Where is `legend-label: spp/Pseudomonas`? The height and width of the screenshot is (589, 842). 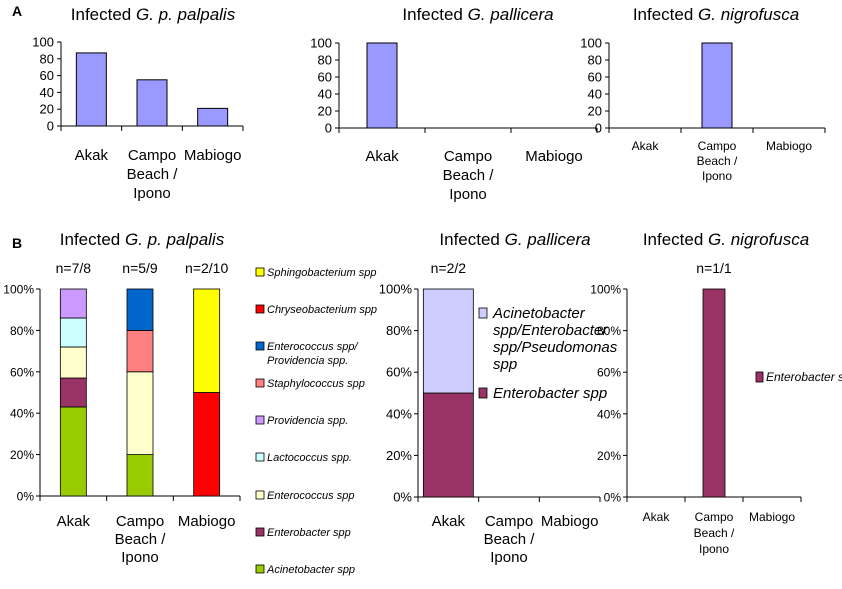 legend-label: spp/Pseudomonas is located at coordinates (555, 347).